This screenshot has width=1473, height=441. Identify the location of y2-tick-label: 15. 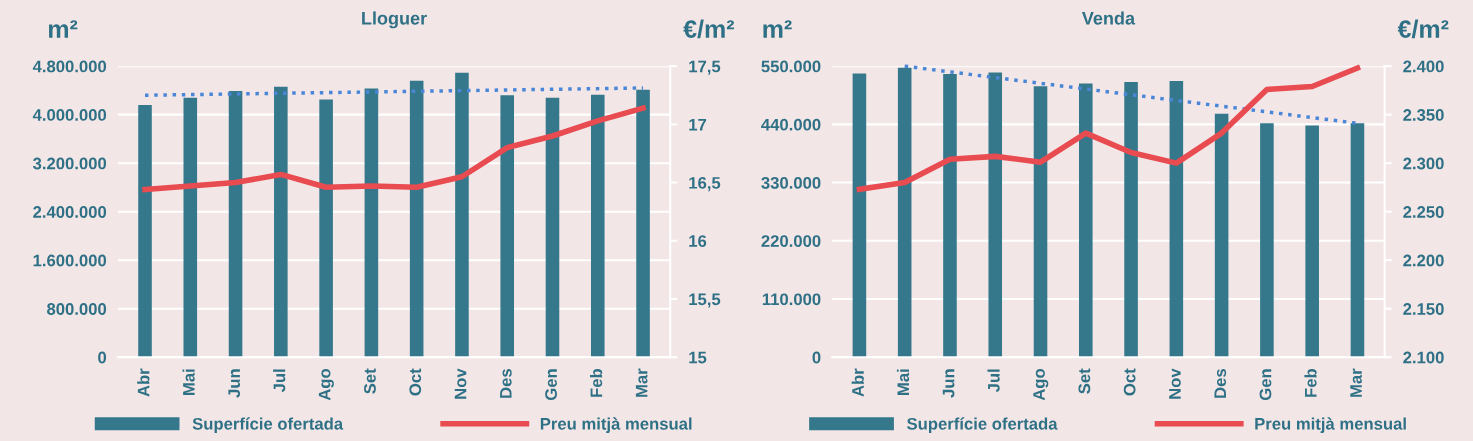
(698, 357).